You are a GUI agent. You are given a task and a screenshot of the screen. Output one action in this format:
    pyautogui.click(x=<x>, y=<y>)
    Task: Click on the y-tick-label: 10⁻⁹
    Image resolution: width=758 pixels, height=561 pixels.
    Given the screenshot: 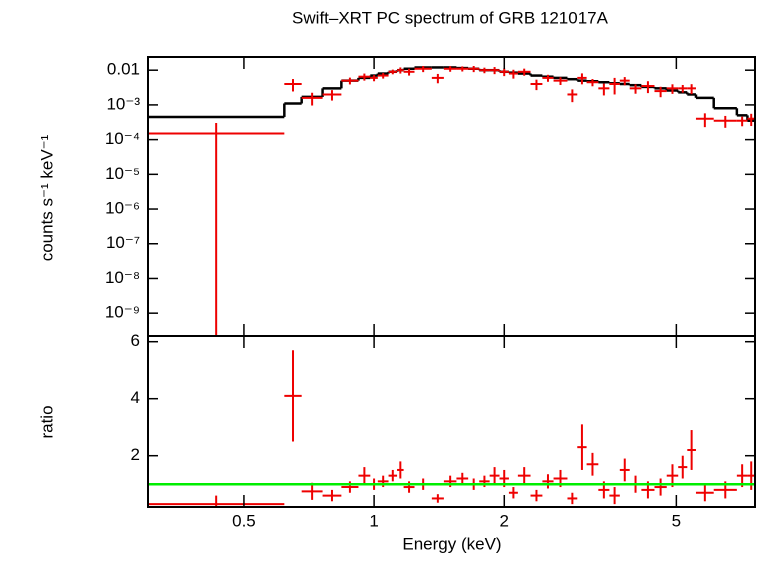 What is the action you would take?
    pyautogui.click(x=122, y=312)
    